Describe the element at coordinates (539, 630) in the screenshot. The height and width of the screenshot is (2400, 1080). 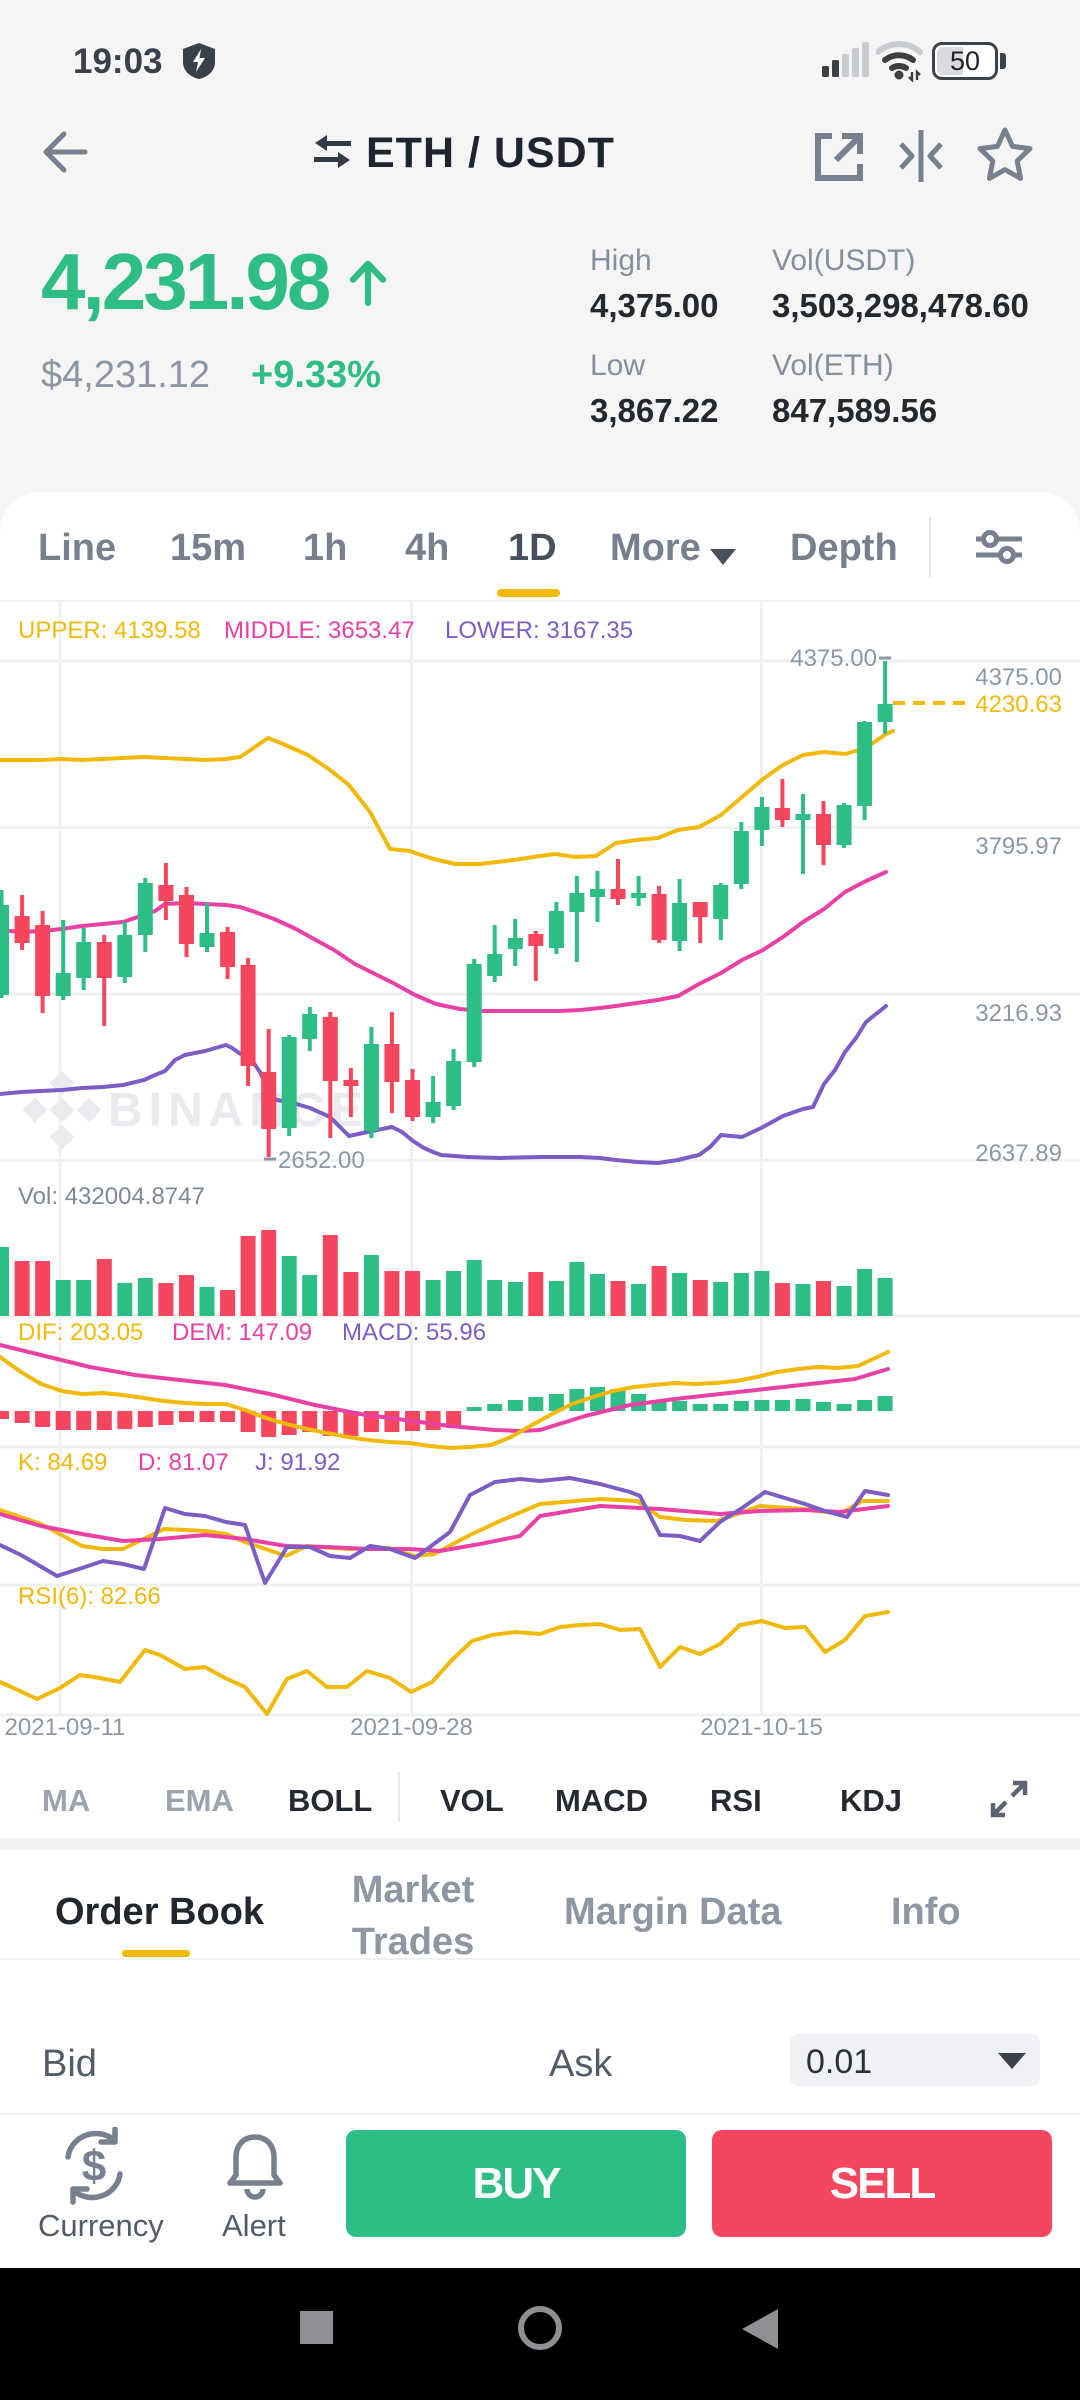
I see `svg-text: LOWER: 3167.35` at that location.